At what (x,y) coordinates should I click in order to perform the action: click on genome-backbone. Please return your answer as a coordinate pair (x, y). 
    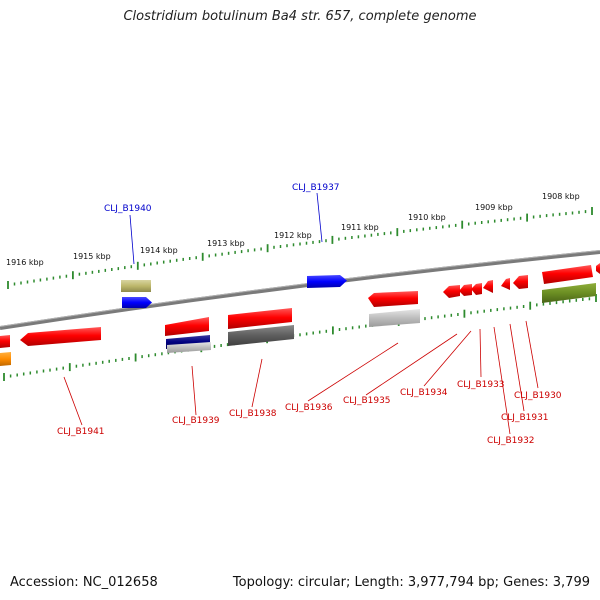
    Looking at the image, I should click on (300, 290).